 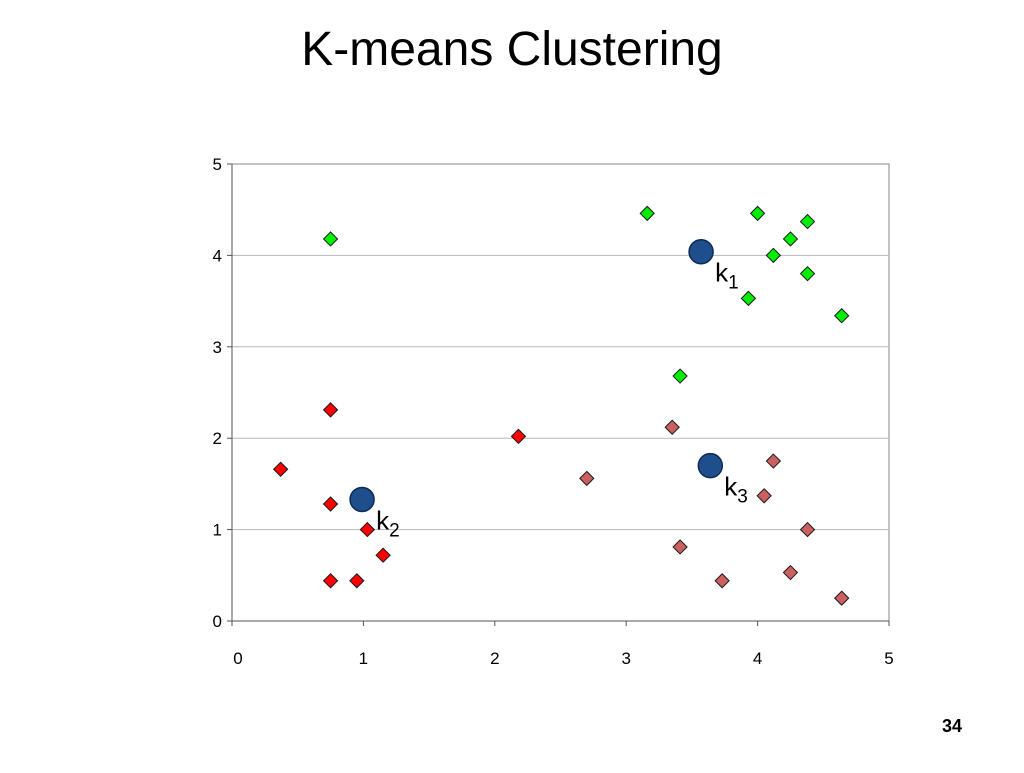 What do you see at coordinates (727, 276) in the screenshot?
I see `centroid-label: k1` at bounding box center [727, 276].